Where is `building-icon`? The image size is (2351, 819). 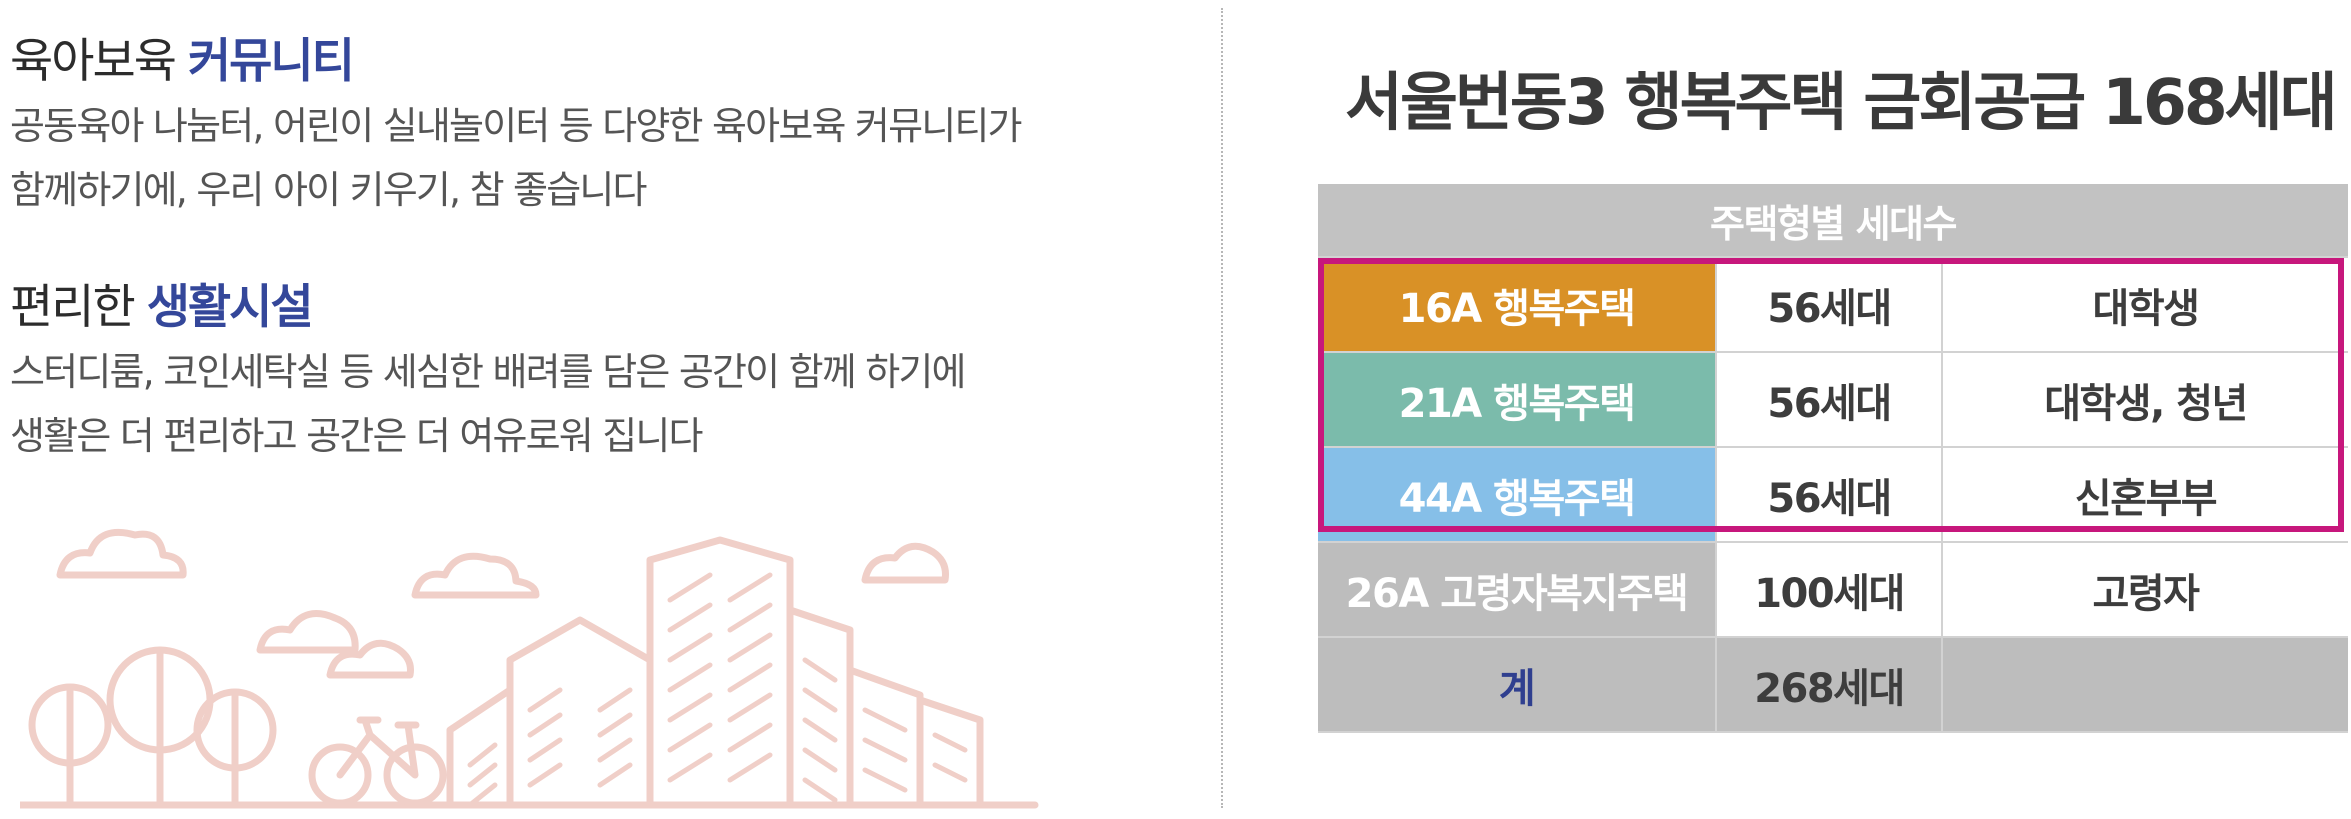
building-icon is located at coordinates (715, 672).